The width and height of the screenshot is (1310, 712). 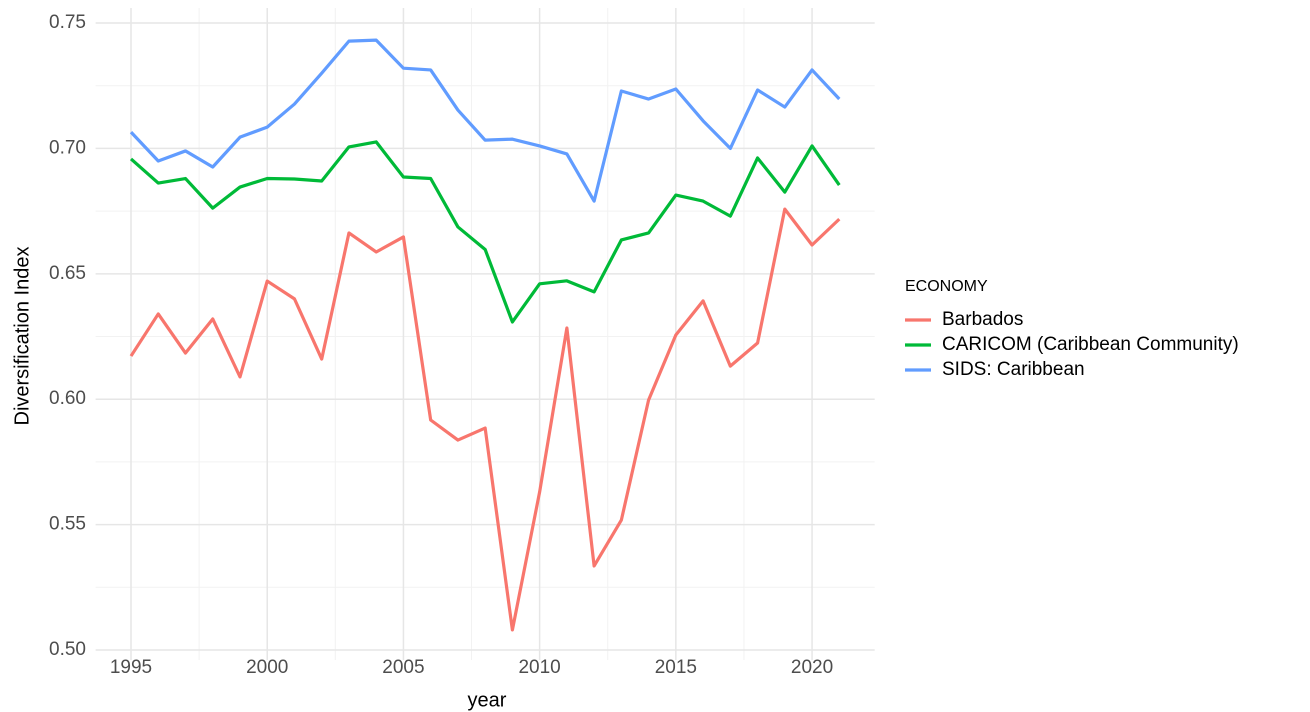 I want to click on y-axis-title: Diversification Index, so click(x=22, y=336).